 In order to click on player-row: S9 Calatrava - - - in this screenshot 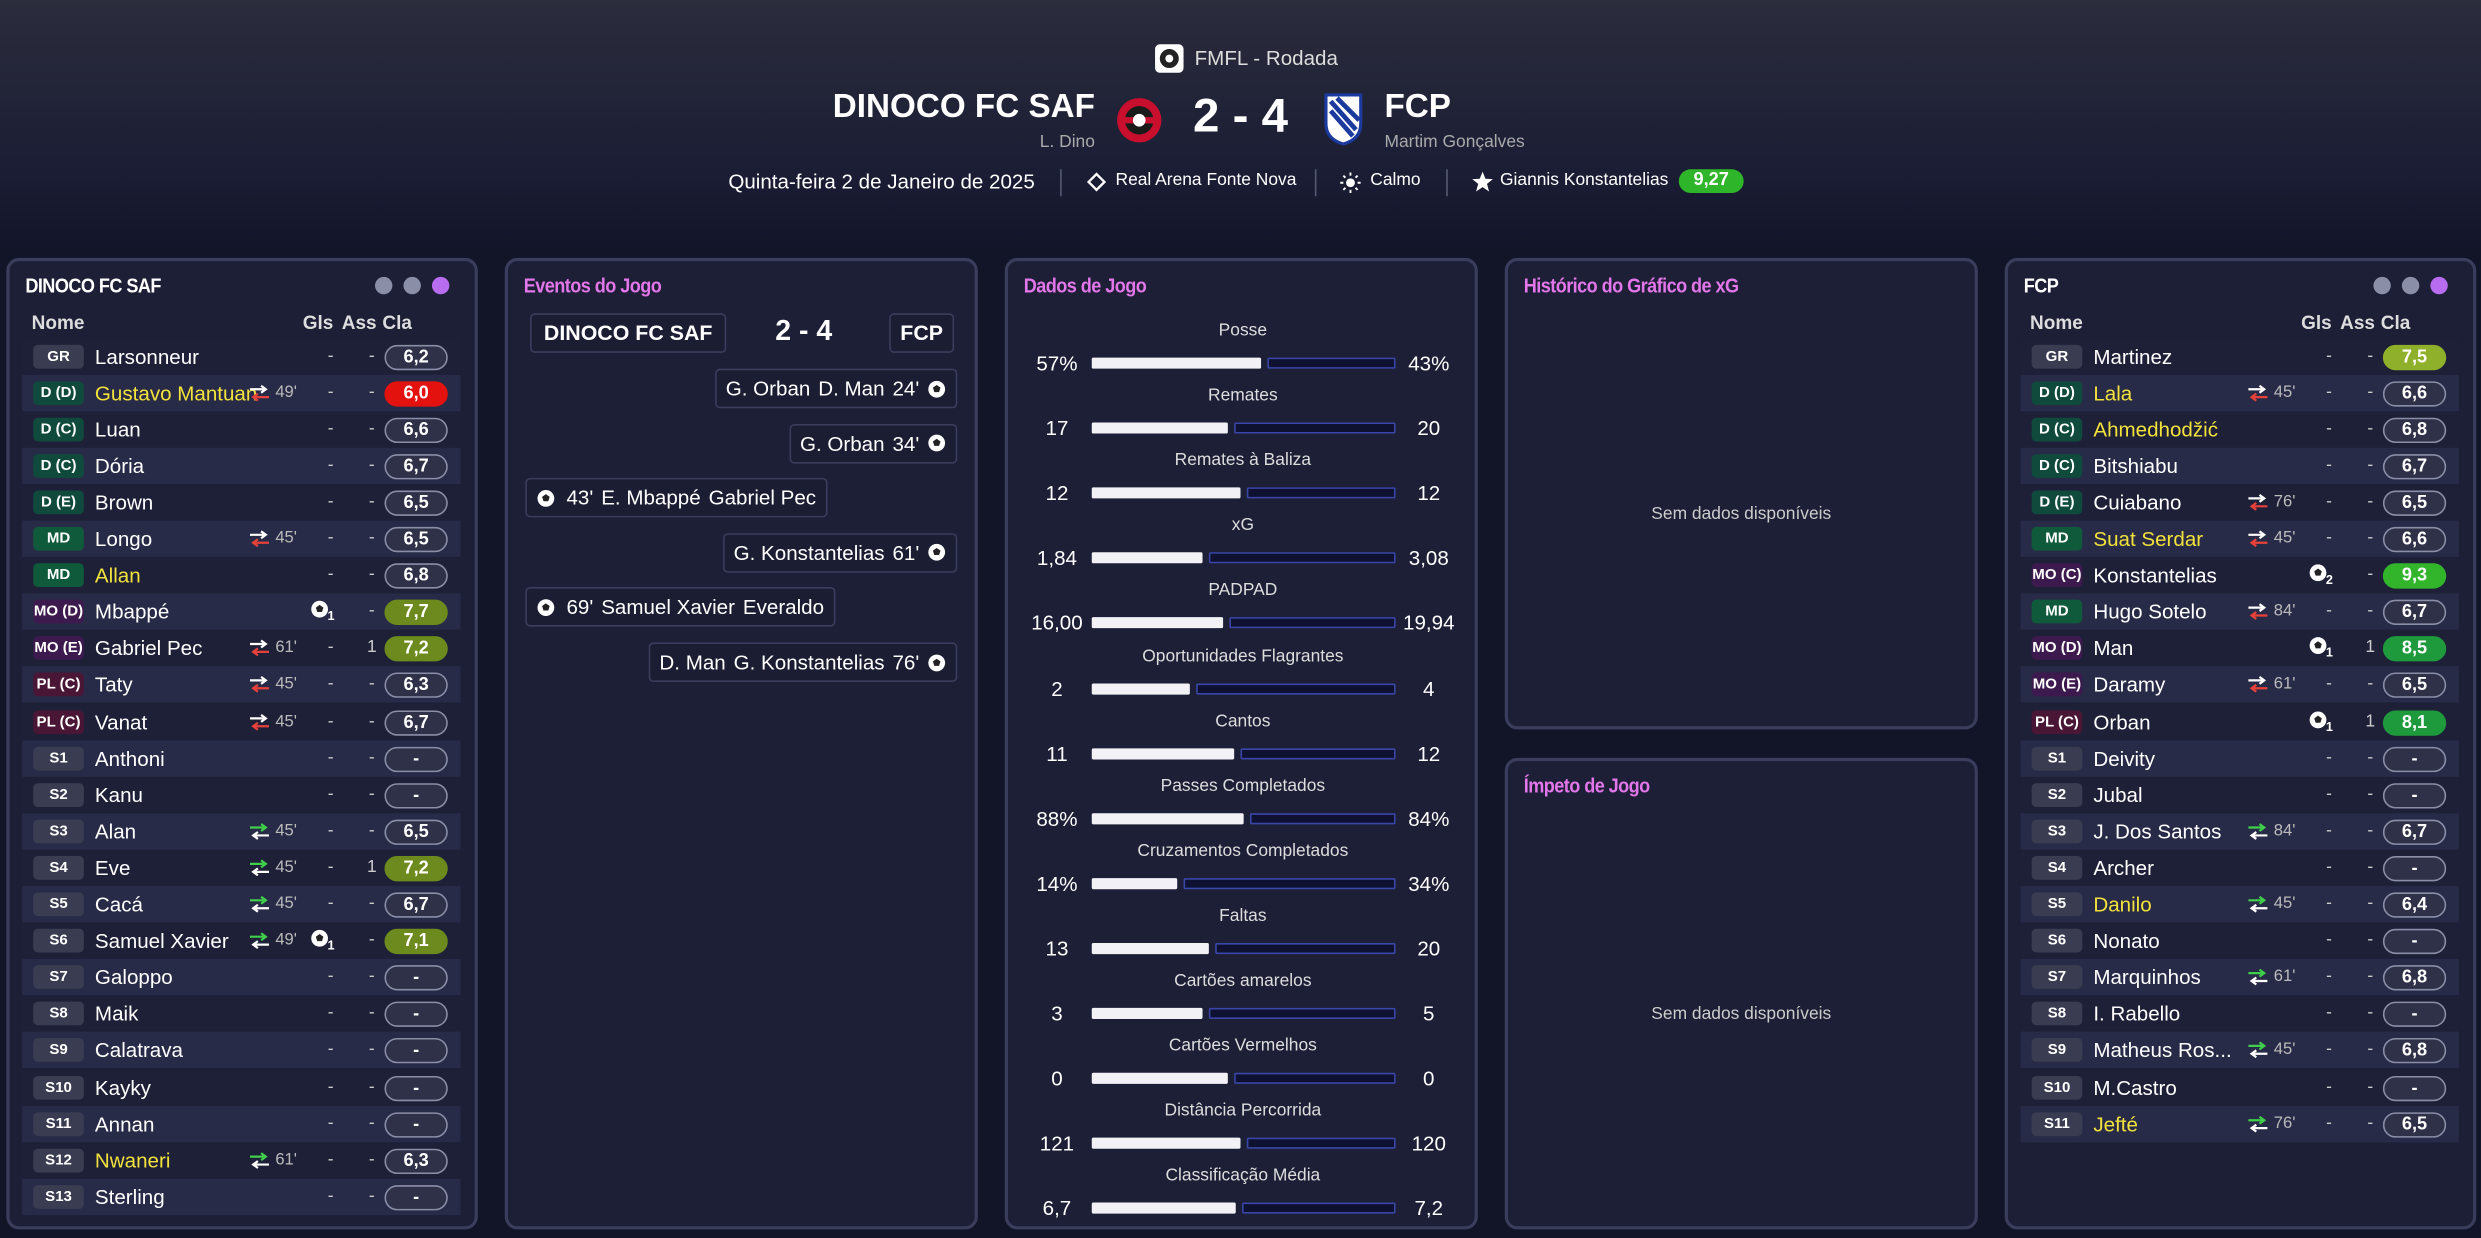, I will do `click(241, 1050)`.